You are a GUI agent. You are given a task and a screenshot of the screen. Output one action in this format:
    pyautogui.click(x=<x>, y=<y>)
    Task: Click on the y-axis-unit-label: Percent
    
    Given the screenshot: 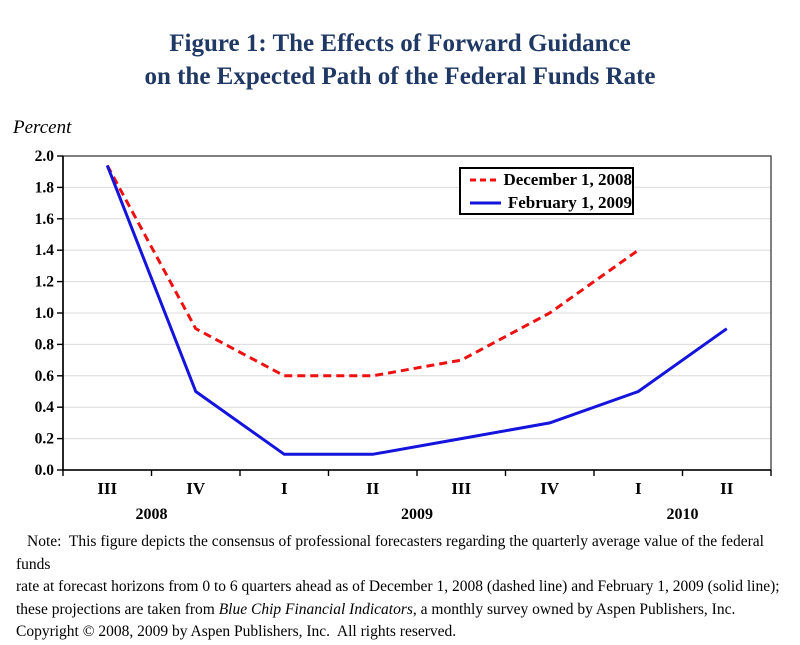 What is the action you would take?
    pyautogui.click(x=42, y=127)
    